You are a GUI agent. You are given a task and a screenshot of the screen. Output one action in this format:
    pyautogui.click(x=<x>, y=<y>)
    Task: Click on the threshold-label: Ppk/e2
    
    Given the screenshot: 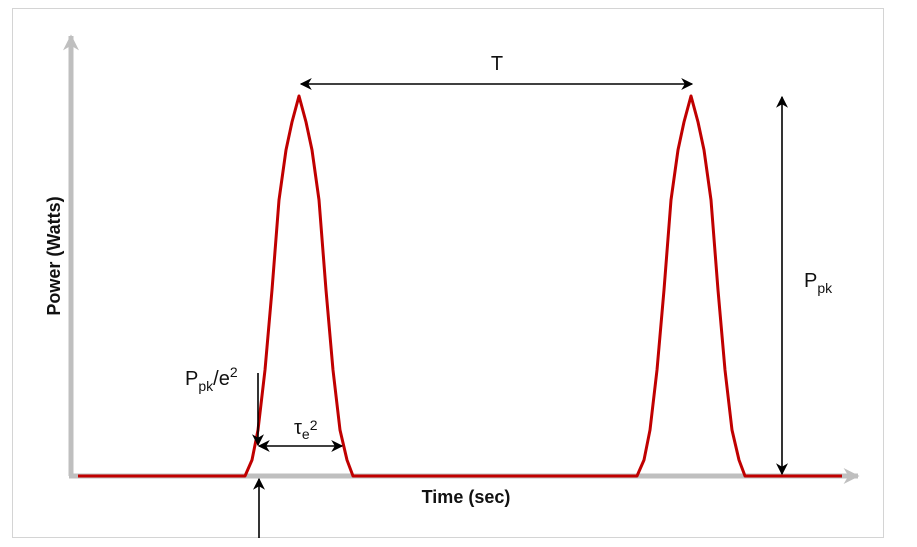 What is the action you would take?
    pyautogui.click(x=211, y=379)
    